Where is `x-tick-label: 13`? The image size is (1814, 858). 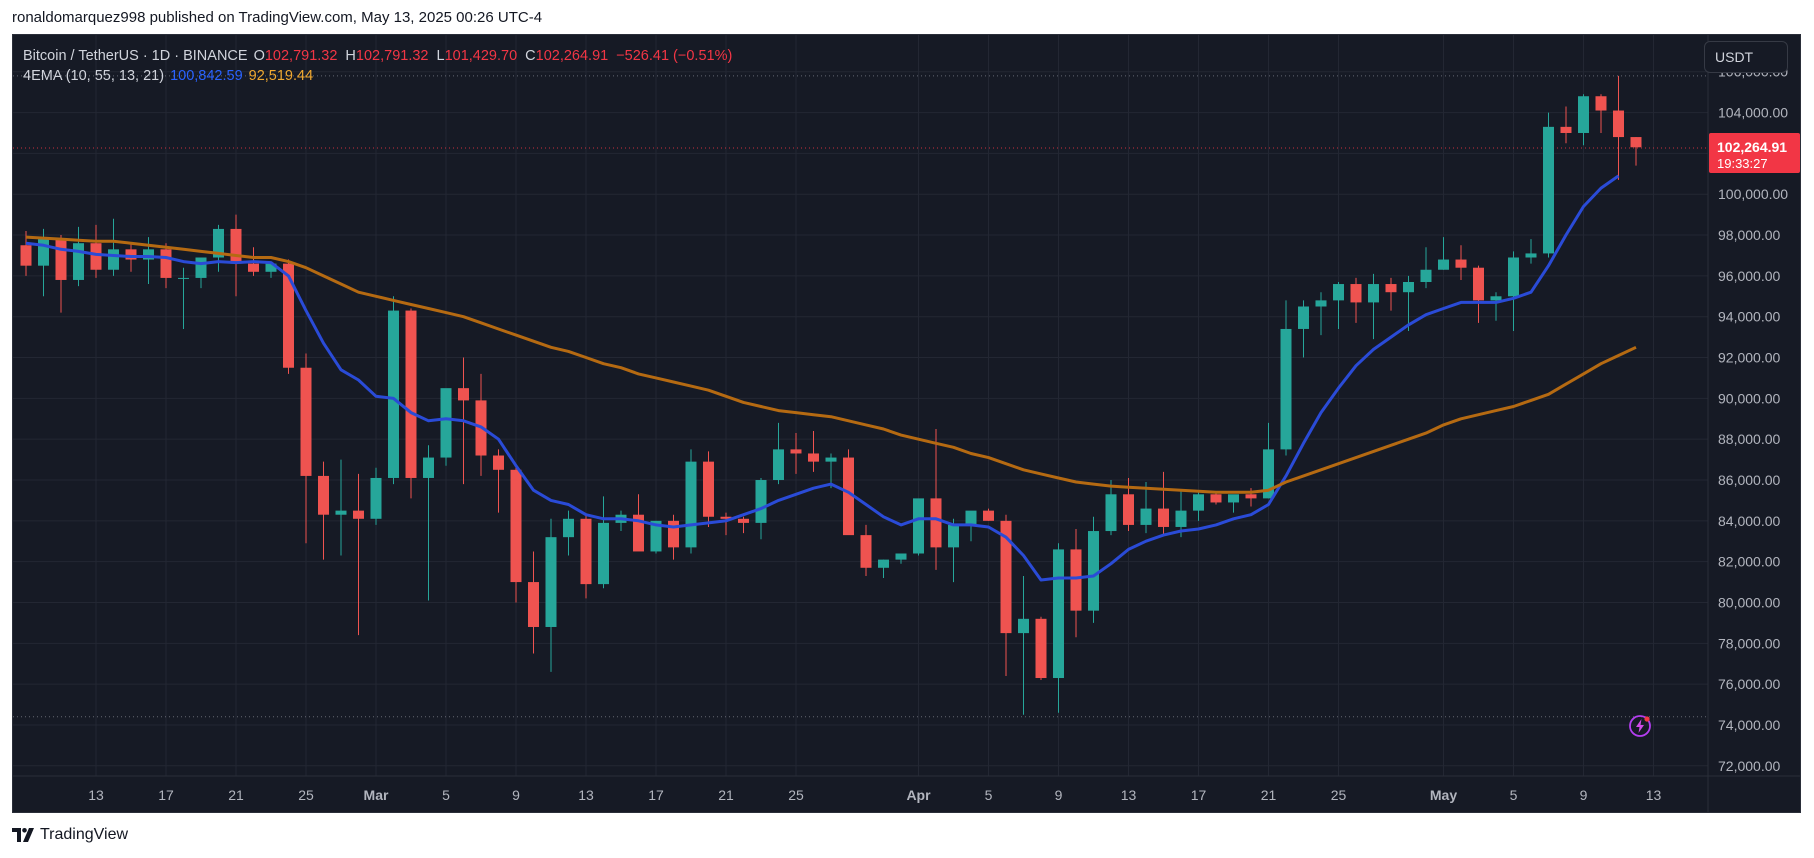
x-tick-label: 13 is located at coordinates (1654, 795).